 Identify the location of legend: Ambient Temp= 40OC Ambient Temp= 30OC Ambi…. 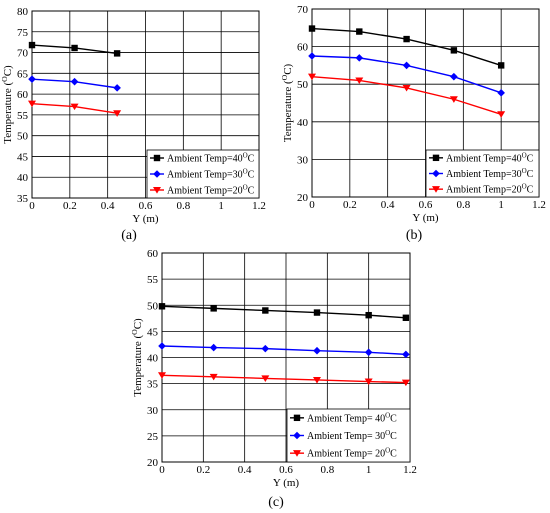
(348, 435).